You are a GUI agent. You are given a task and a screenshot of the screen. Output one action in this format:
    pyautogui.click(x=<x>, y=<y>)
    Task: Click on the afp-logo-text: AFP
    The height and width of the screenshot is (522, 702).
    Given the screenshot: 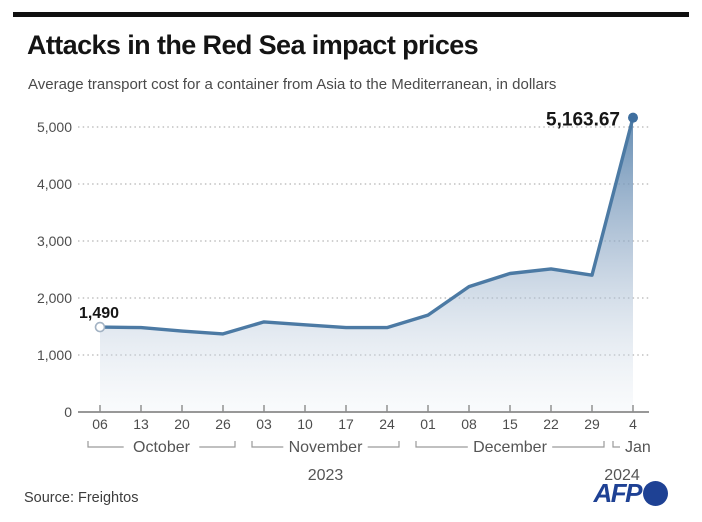 What is the action you would take?
    pyautogui.click(x=618, y=493)
    